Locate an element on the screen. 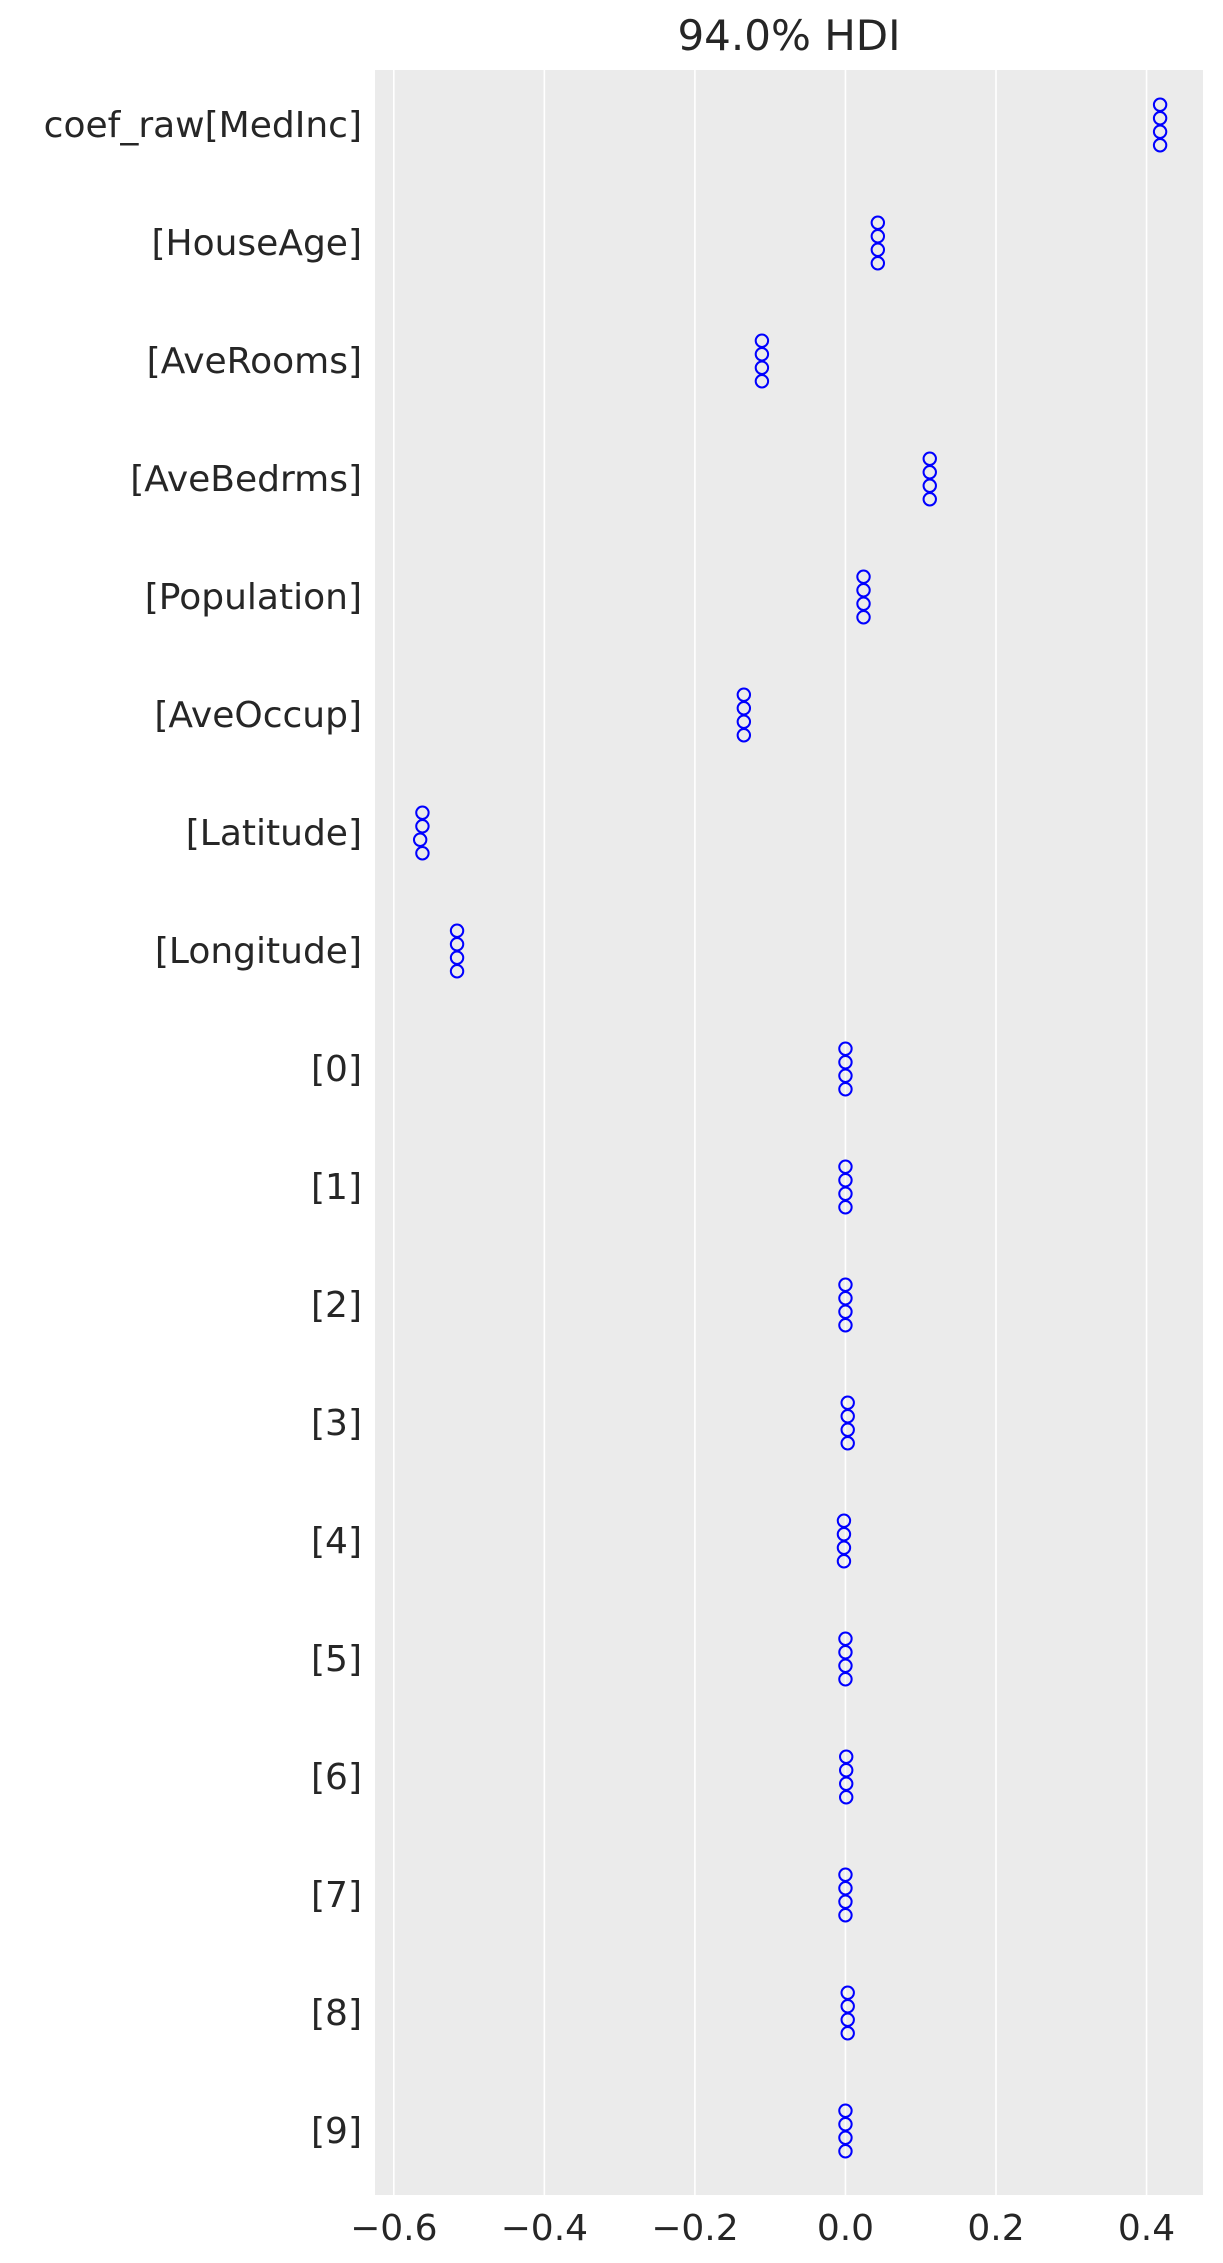 The image size is (1223, 2263). category-label-11: [3] is located at coordinates (336, 1423).